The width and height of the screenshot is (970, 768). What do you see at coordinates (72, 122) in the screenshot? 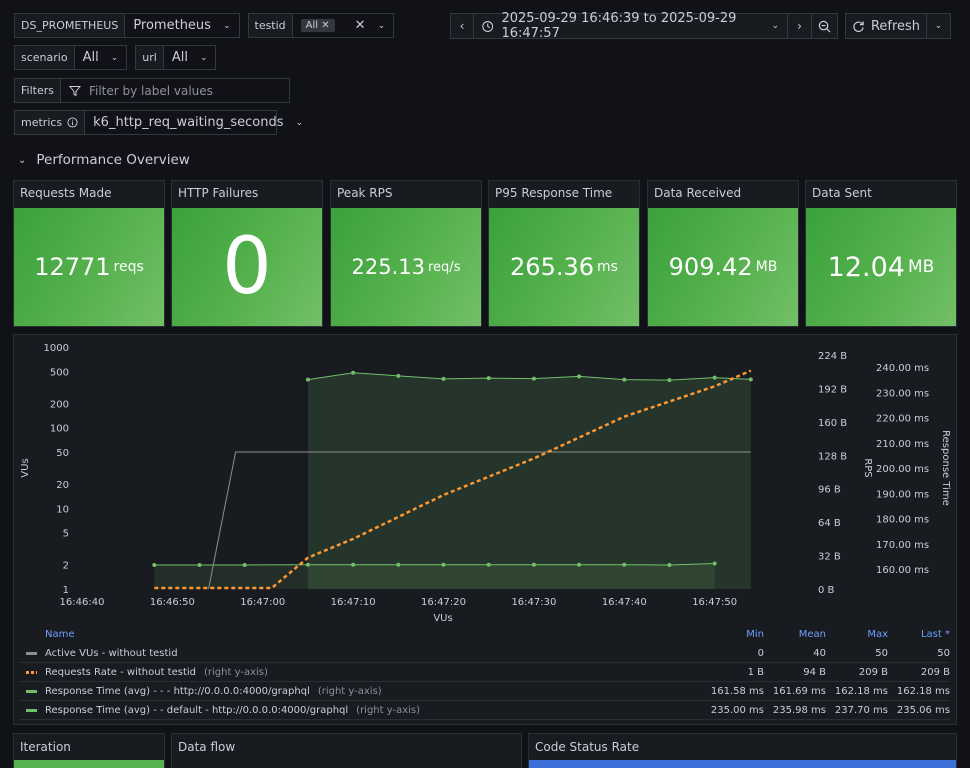
I see `info-icon` at bounding box center [72, 122].